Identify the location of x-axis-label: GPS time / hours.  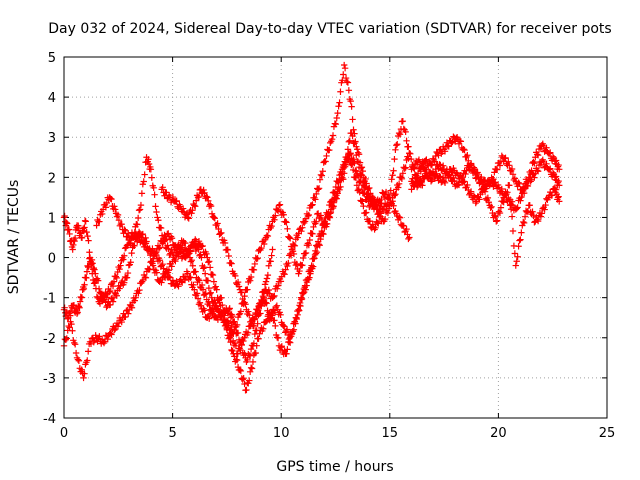
(334, 467).